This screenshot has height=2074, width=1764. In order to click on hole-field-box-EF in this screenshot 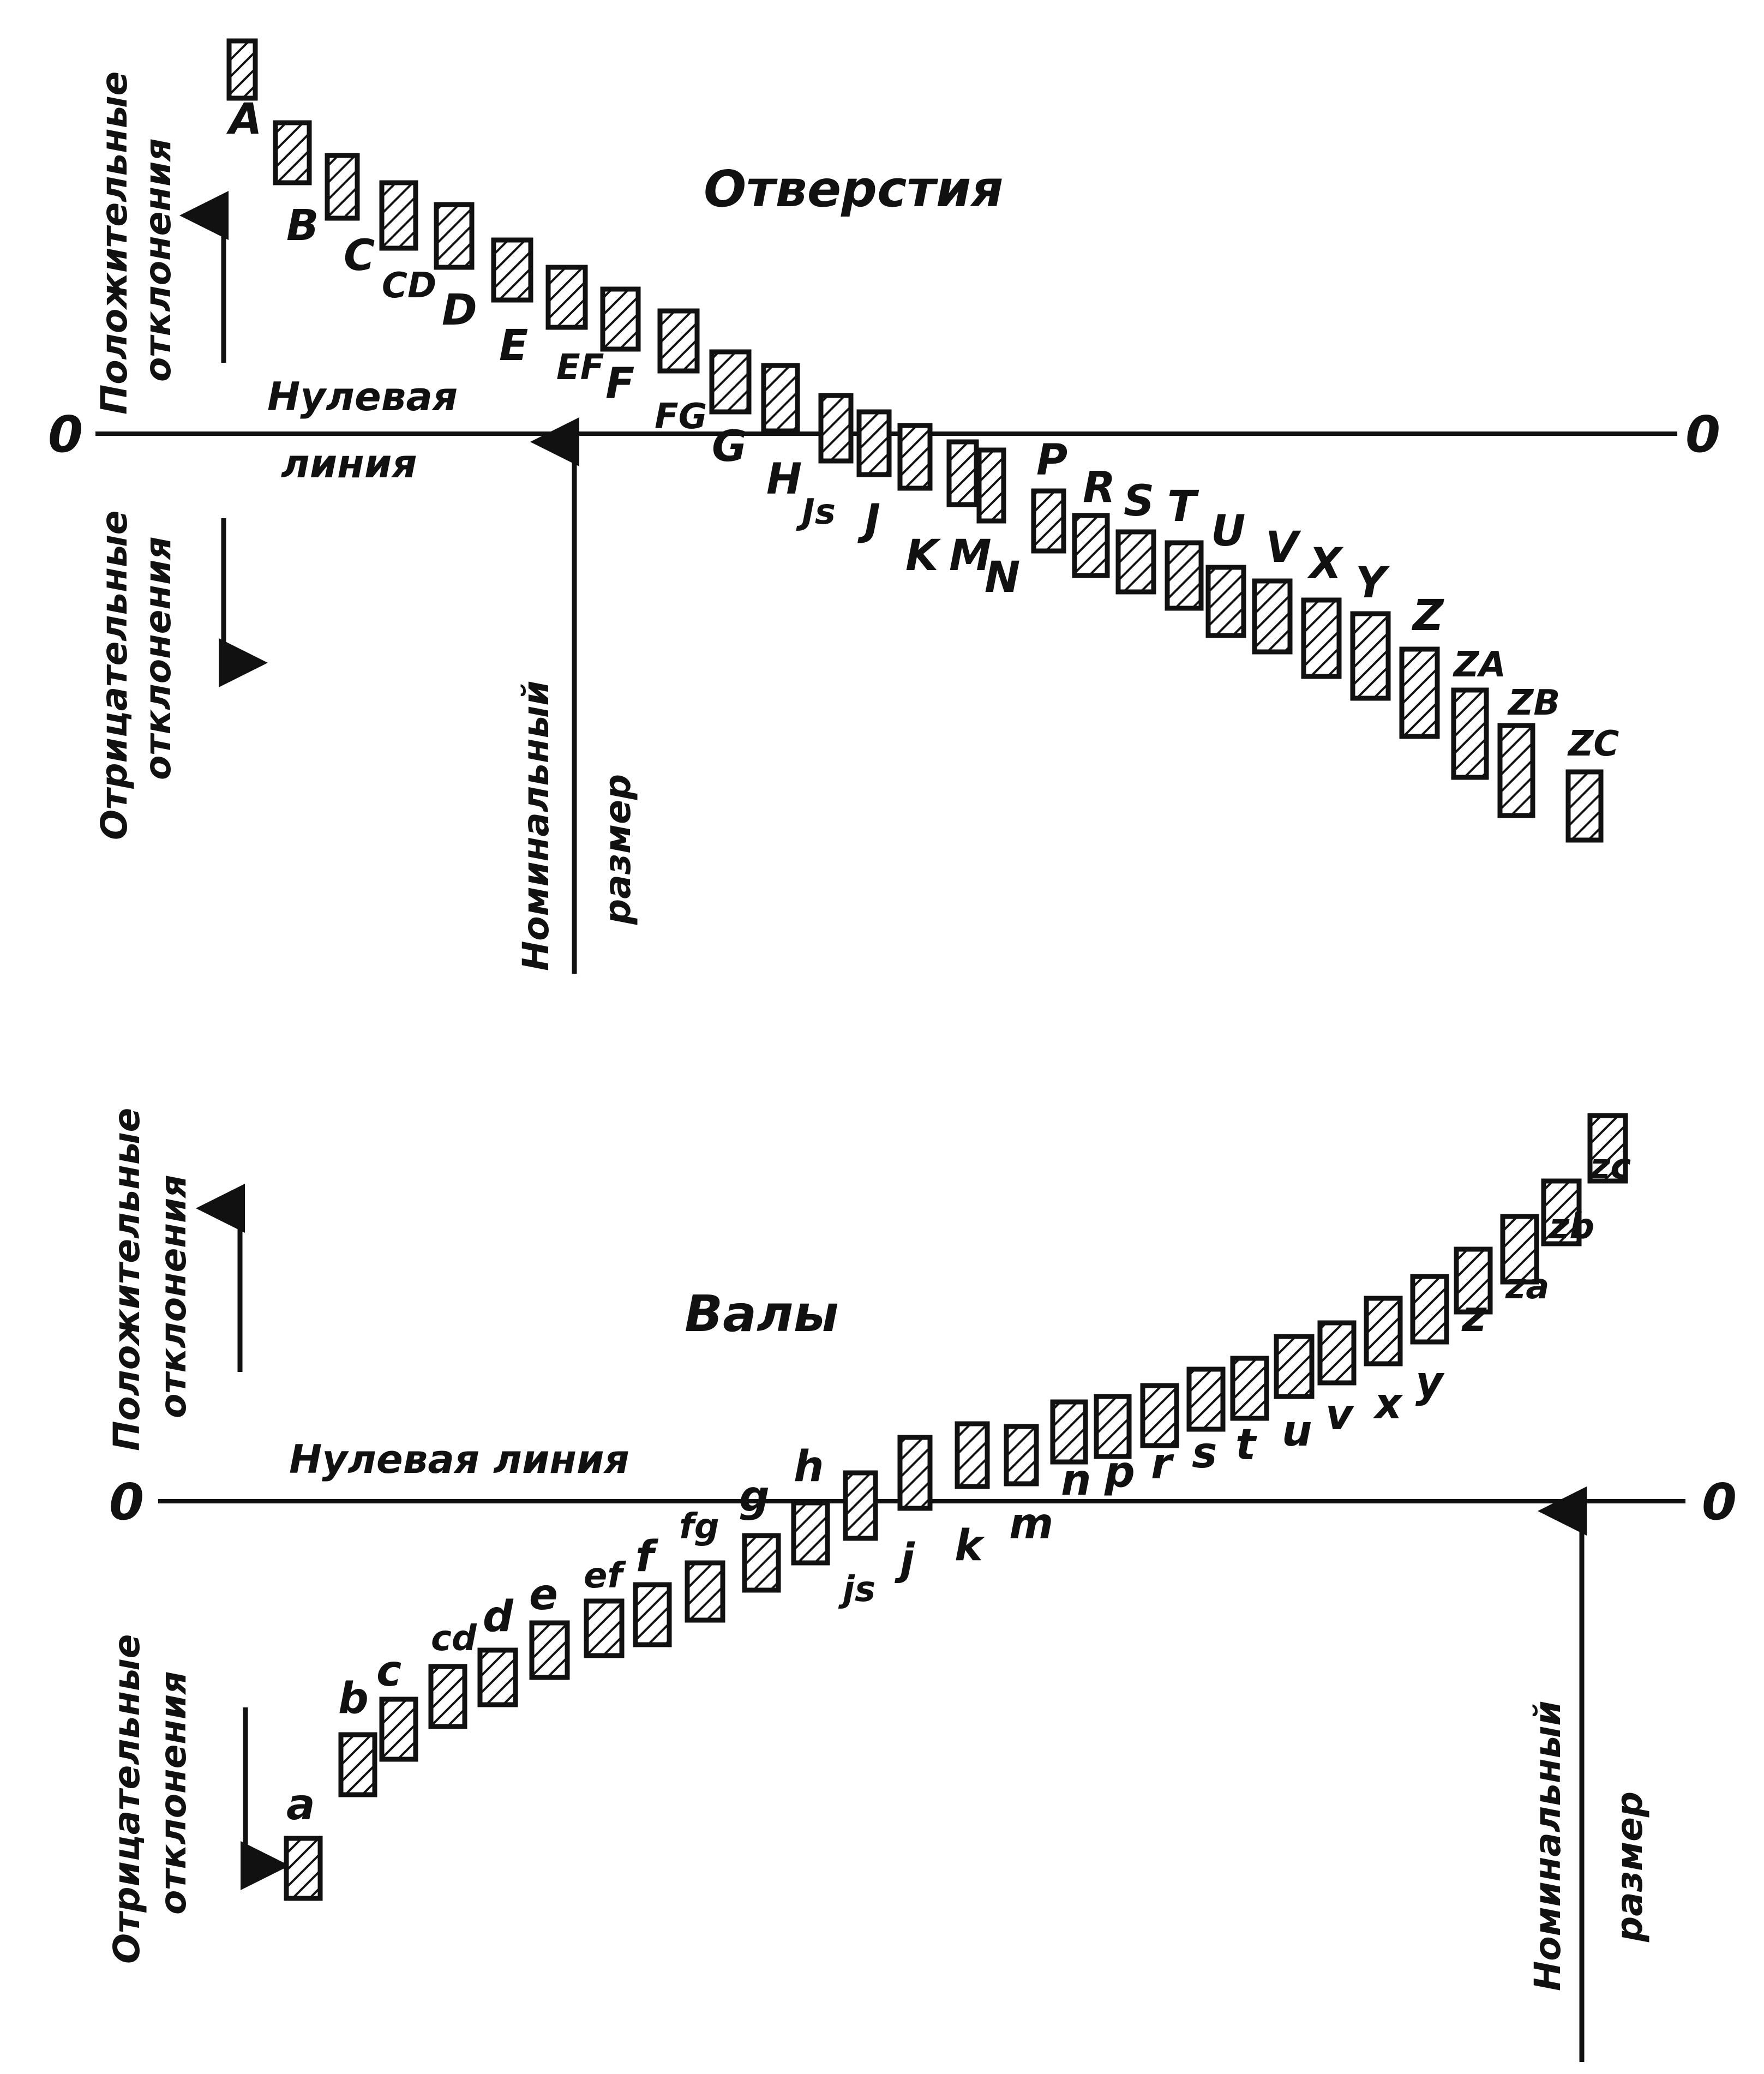, I will do `click(566, 297)`.